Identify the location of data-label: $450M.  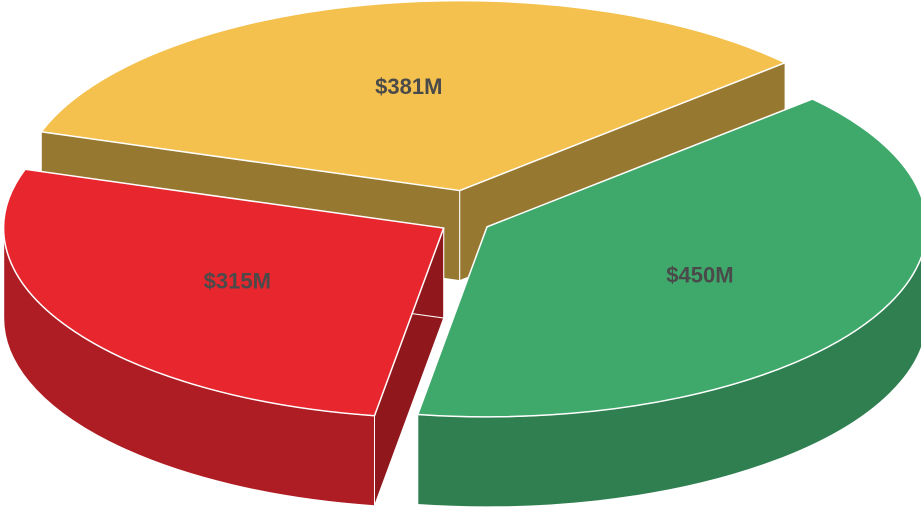
(699, 274).